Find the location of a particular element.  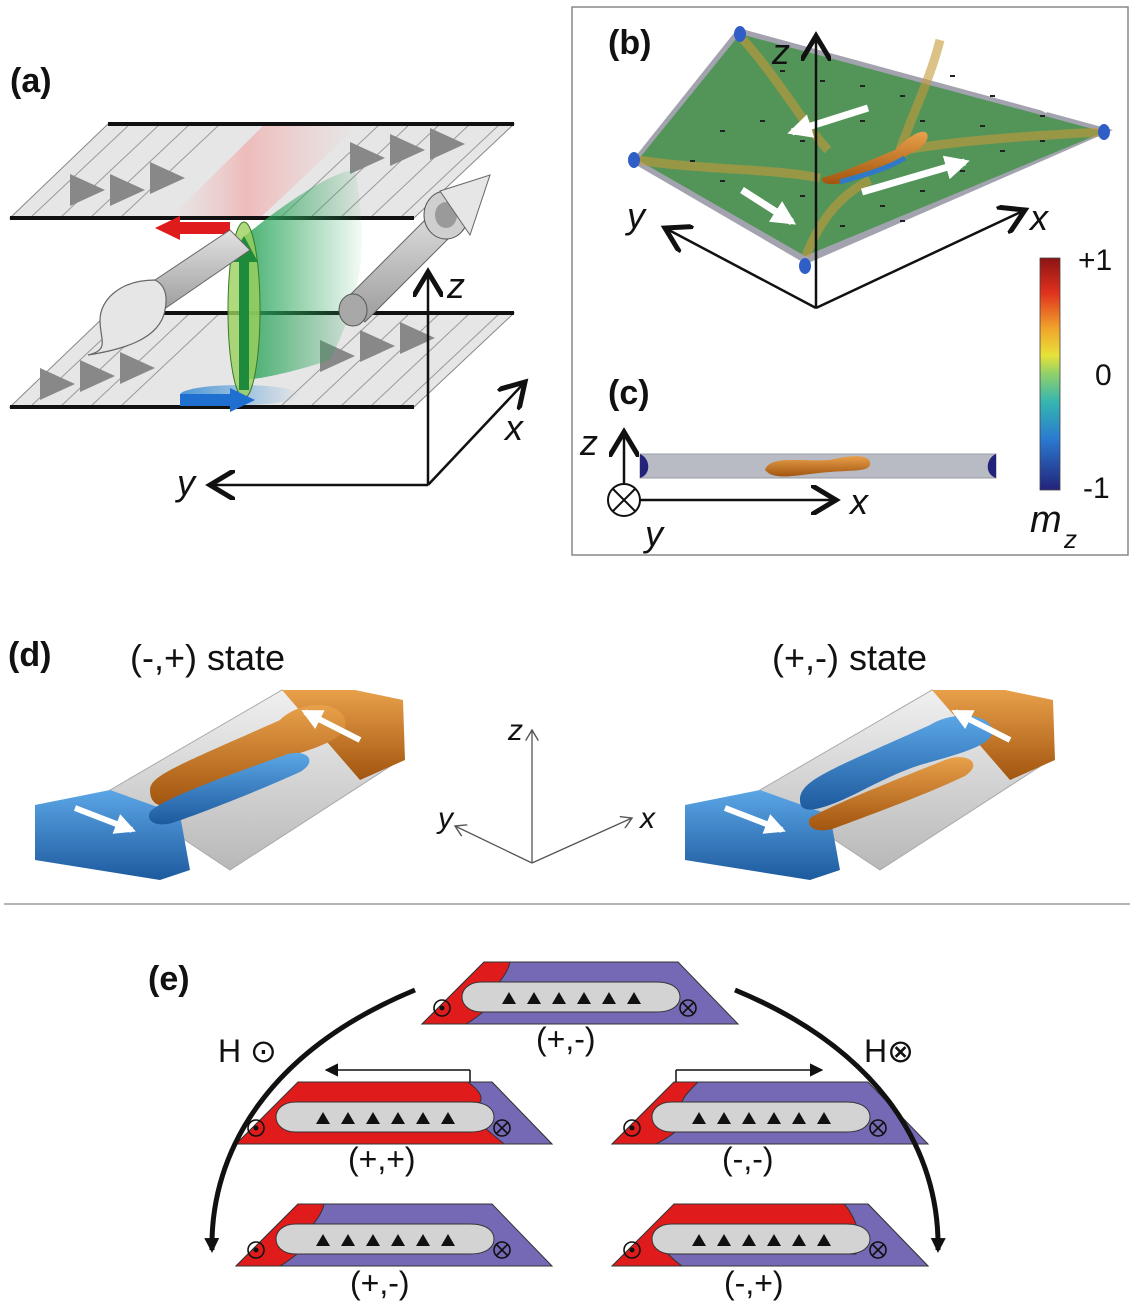

b-corner-back is located at coordinates (740, 34).